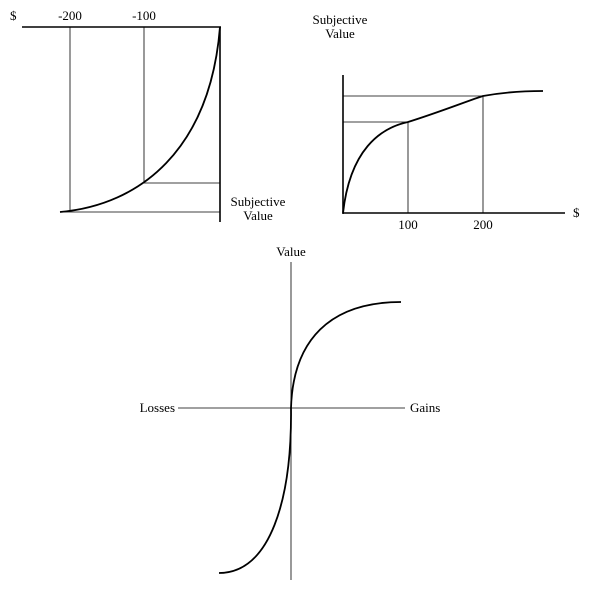 Image resolution: width=600 pixels, height=600 pixels. What do you see at coordinates (255, 490) in the screenshot?
I see `losses-branch-curve` at bounding box center [255, 490].